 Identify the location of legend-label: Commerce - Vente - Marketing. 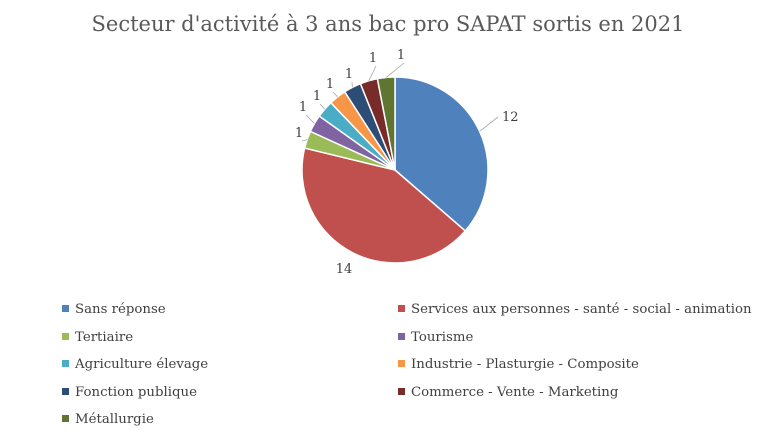
(515, 392).